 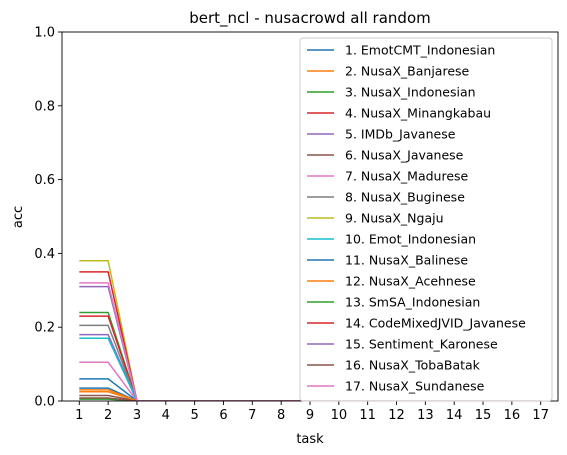 What do you see at coordinates (367, 415) in the screenshot?
I see `x-tick-label: 11` at bounding box center [367, 415].